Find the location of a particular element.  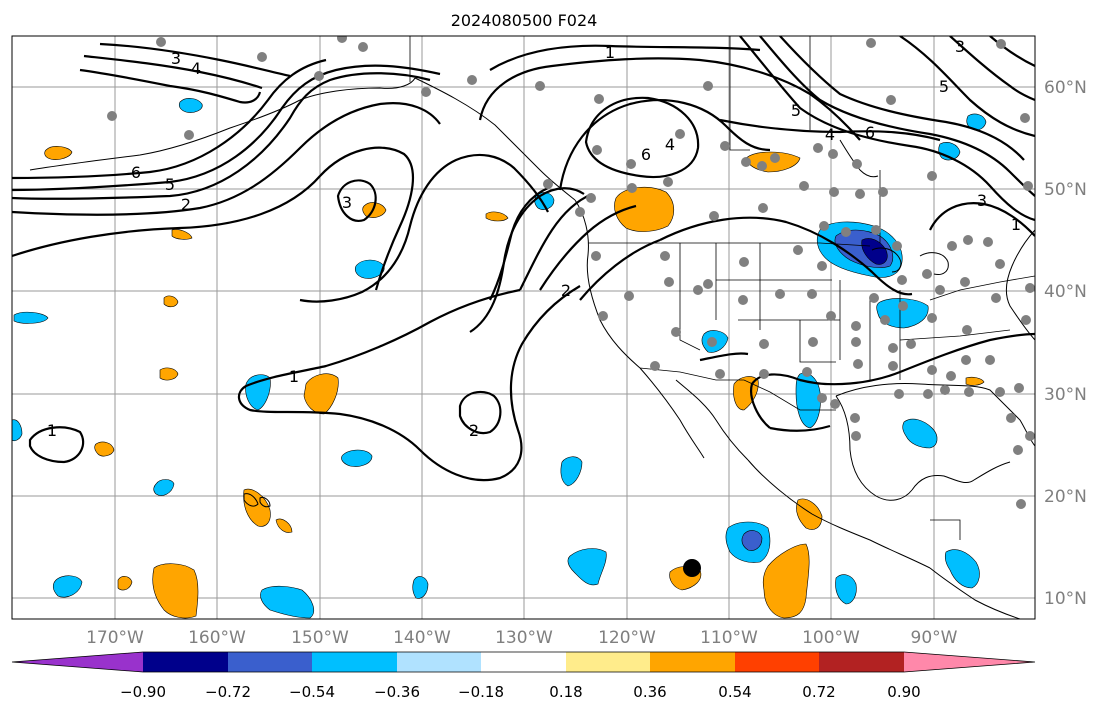

contour-label: 4 is located at coordinates (196, 68).